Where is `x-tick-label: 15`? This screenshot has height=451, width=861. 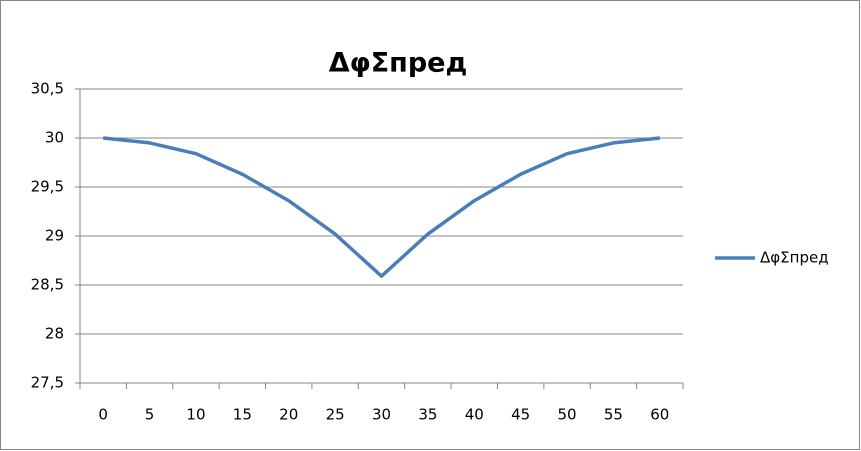
x-tick-label: 15 is located at coordinates (242, 415).